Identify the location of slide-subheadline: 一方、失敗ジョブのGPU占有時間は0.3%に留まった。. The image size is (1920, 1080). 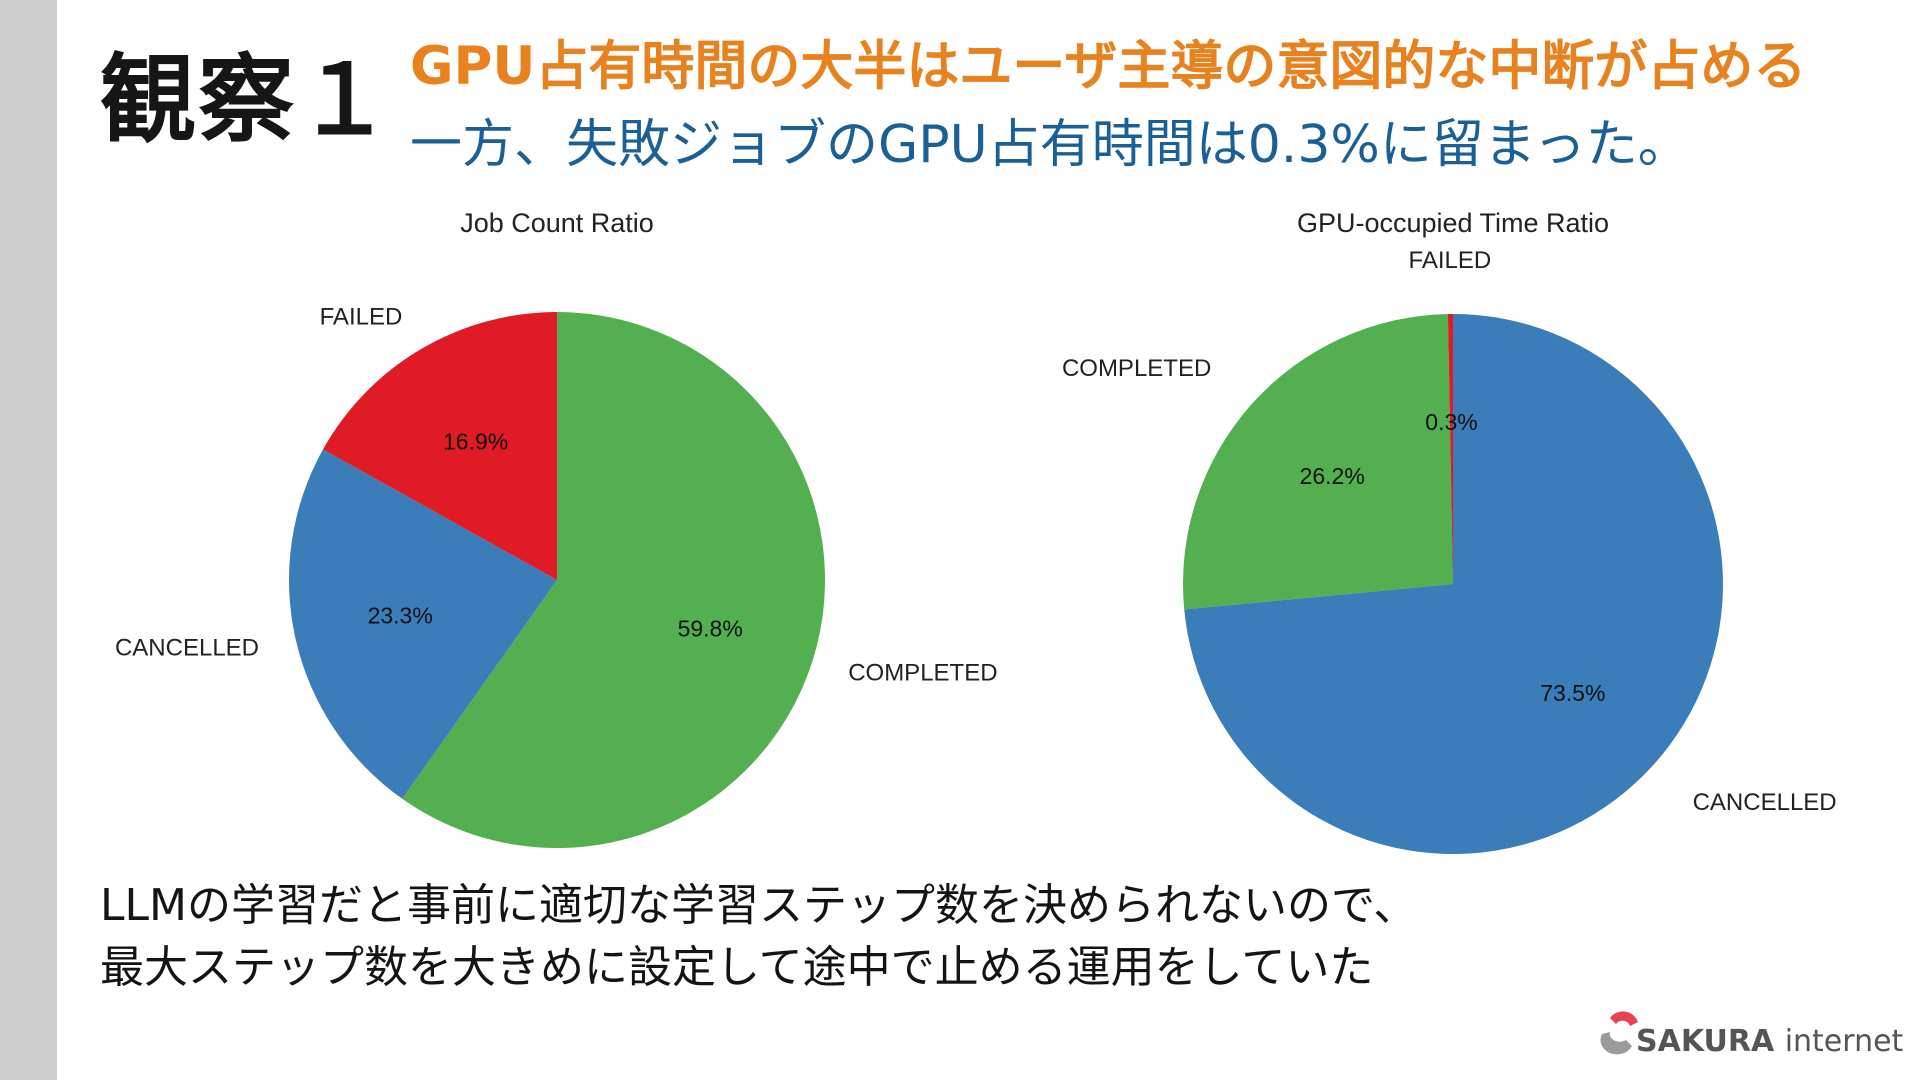
(1050, 145).